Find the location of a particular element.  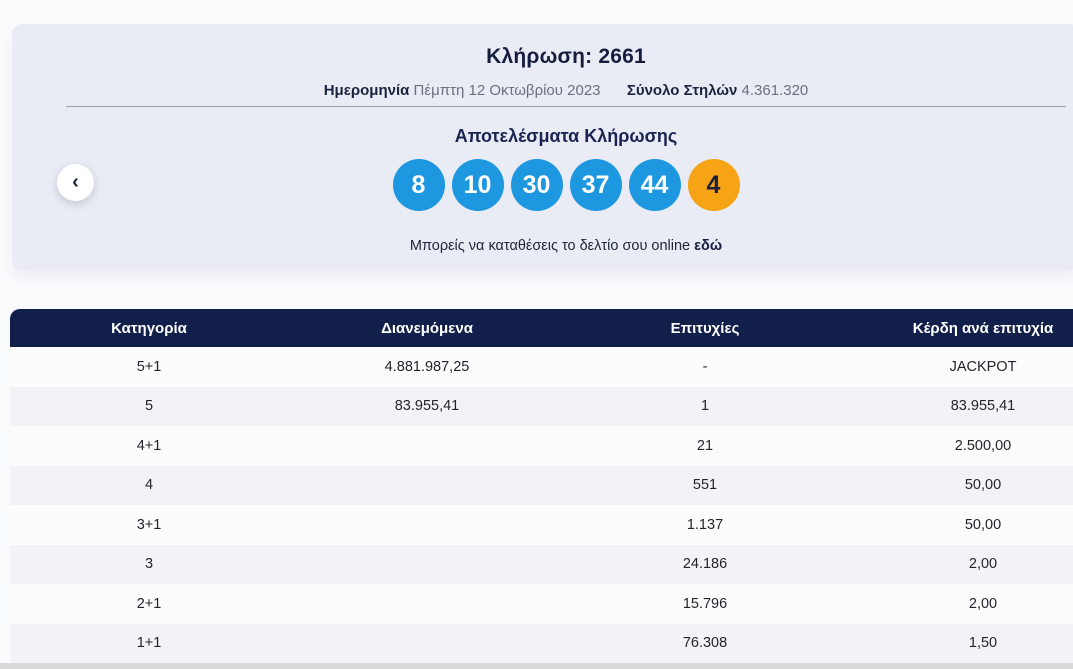

table-cell: 551 is located at coordinates (705, 485).